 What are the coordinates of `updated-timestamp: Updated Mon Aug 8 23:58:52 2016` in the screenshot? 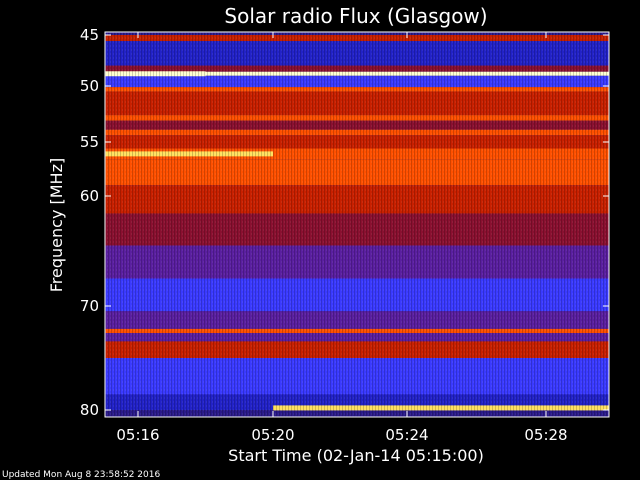 It's located at (81, 475).